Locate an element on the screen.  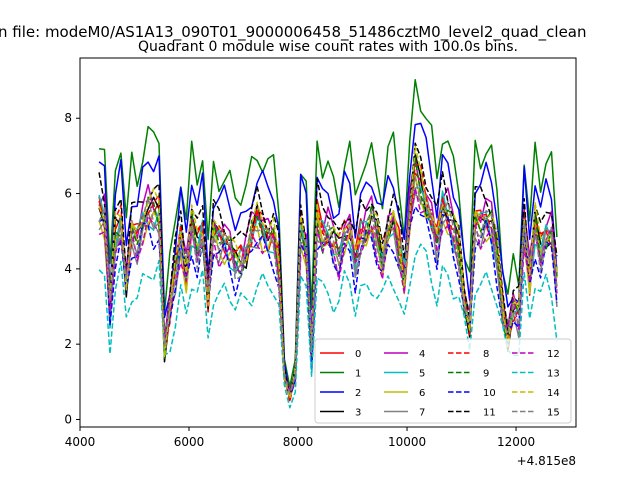
legend-label-9: 9 is located at coordinates (486, 374).